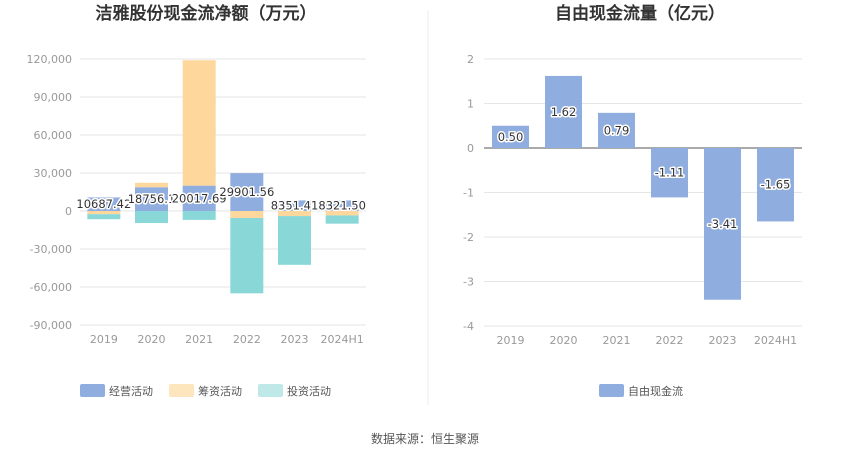 The width and height of the screenshot is (850, 459). Describe the element at coordinates (53, 173) in the screenshot. I see `y-tick-label: 30,000` at that location.